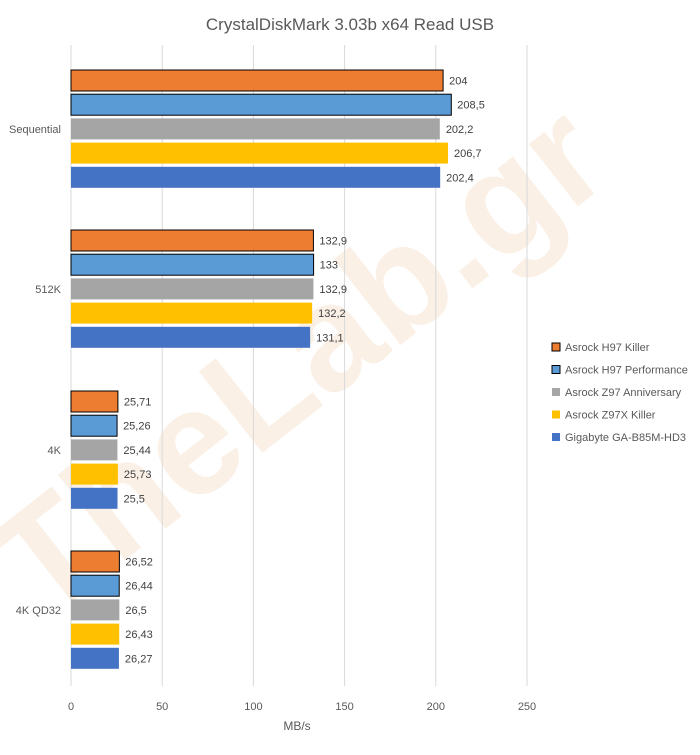 The width and height of the screenshot is (700, 755). What do you see at coordinates (38, 611) in the screenshot?
I see `category-label-4k-qd32: 4K QD32` at bounding box center [38, 611].